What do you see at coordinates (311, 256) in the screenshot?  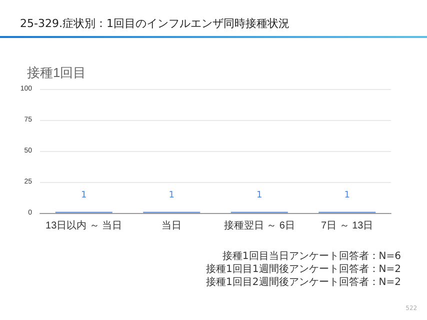 I see `text: 接種1回目当日アンケート回答者：N=6` at bounding box center [311, 256].